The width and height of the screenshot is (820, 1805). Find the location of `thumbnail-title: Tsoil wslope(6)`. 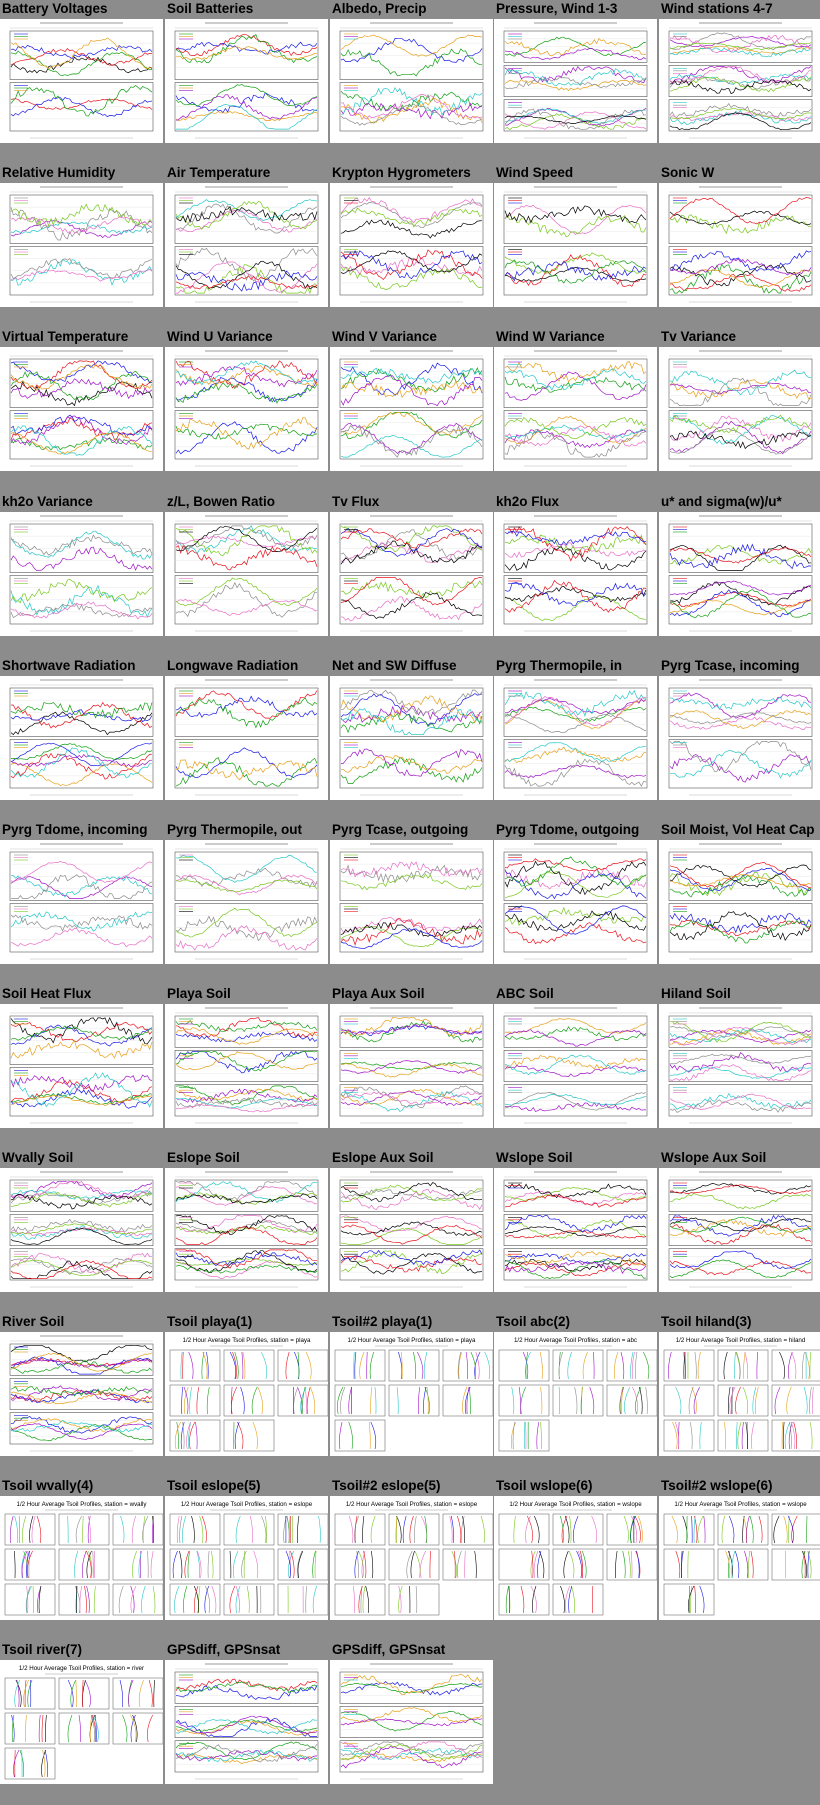

thumbnail-title: Tsoil wslope(6) is located at coordinates (577, 1485).